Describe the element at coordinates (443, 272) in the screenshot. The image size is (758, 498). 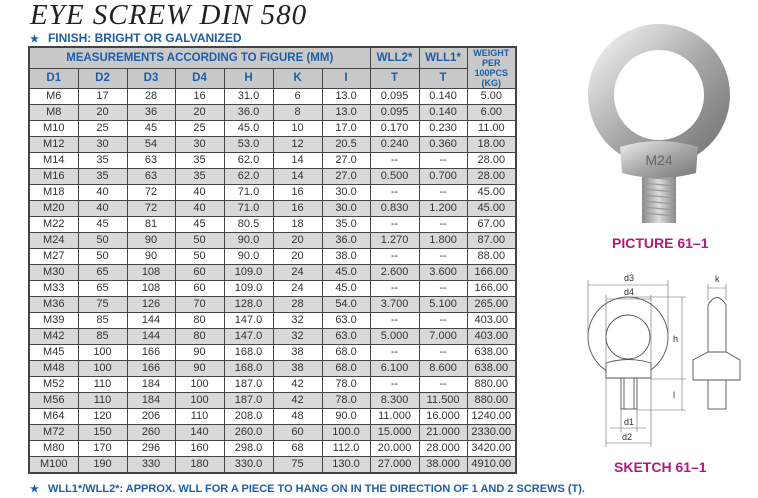
I see `table-cell: 3.600` at that location.